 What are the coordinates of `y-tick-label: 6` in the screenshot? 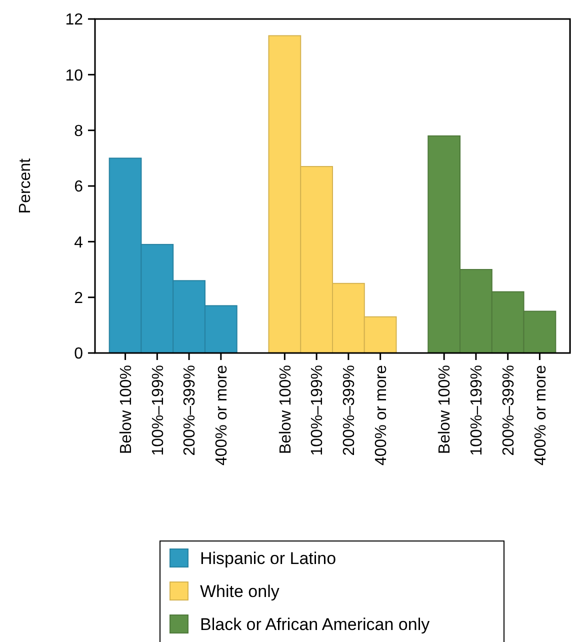 It's located at (79, 187).